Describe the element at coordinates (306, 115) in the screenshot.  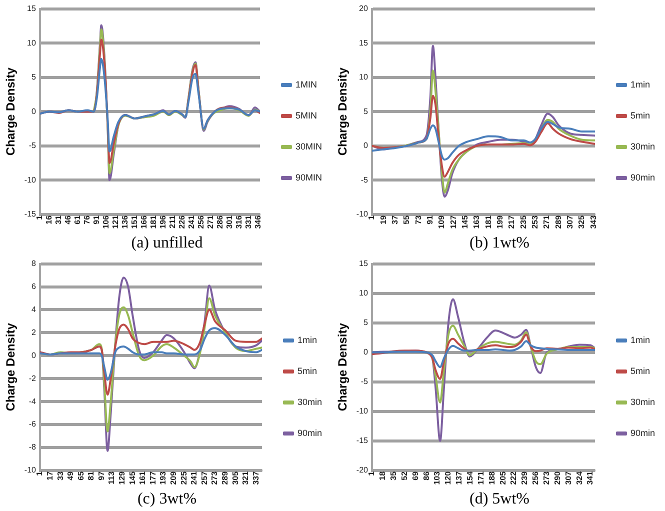
I see `legend-label: 5MIN` at that location.